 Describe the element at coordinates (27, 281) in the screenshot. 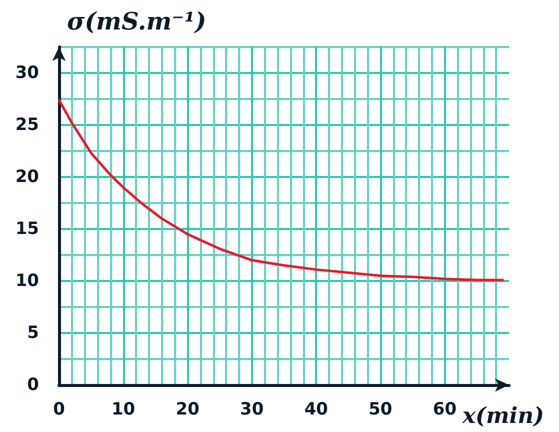

I see `y-tick-label: 10` at that location.